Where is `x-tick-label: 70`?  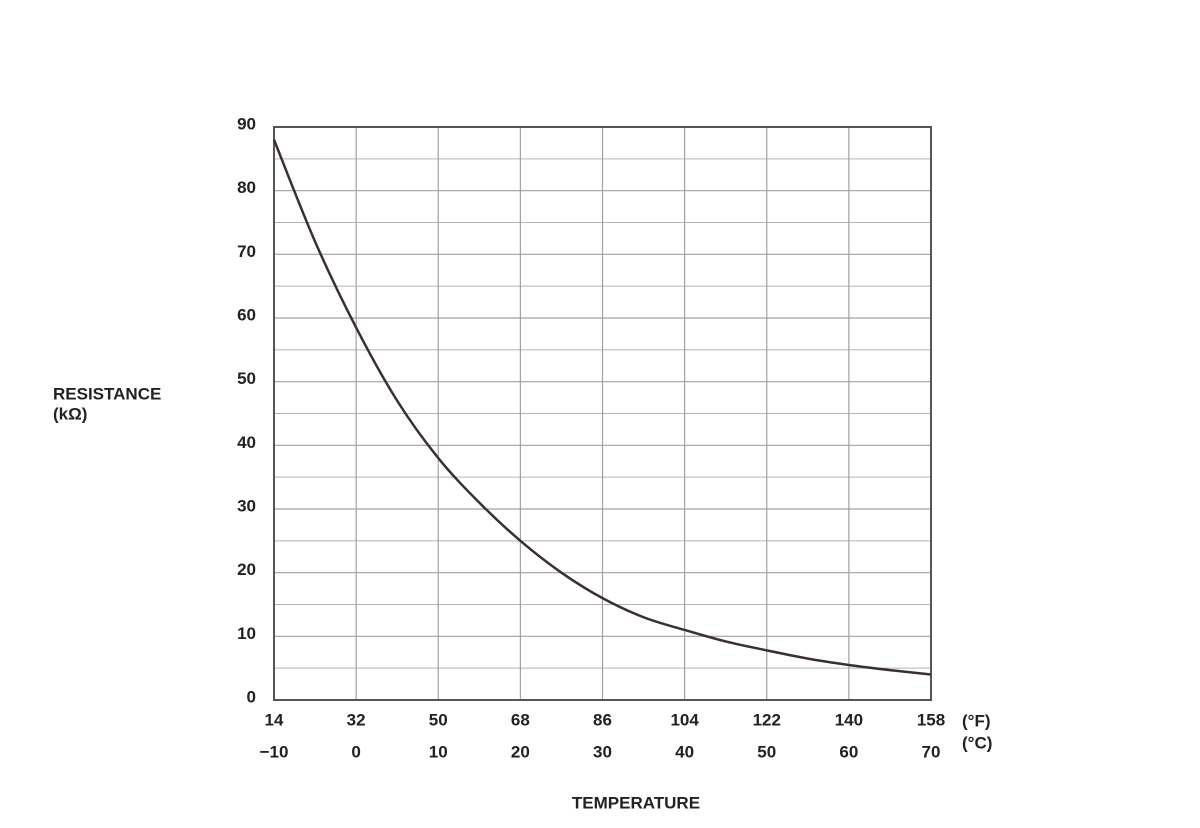
x-tick-label: 70 is located at coordinates (931, 751).